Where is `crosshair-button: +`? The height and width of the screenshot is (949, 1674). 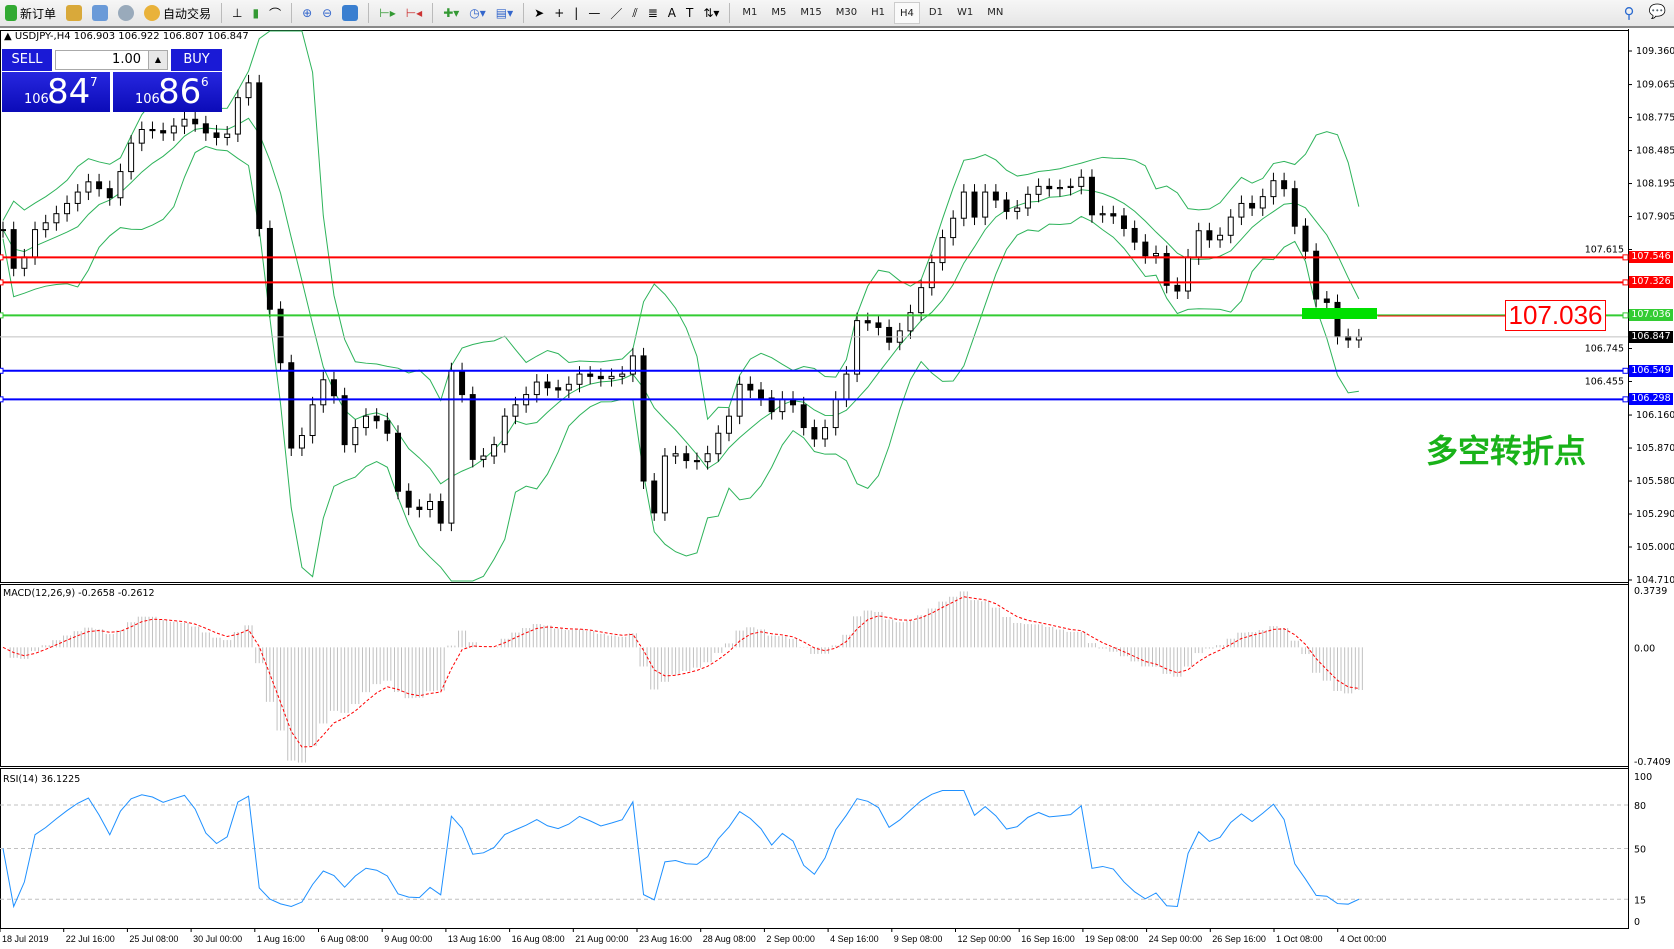 crosshair-button: + is located at coordinates (559, 13).